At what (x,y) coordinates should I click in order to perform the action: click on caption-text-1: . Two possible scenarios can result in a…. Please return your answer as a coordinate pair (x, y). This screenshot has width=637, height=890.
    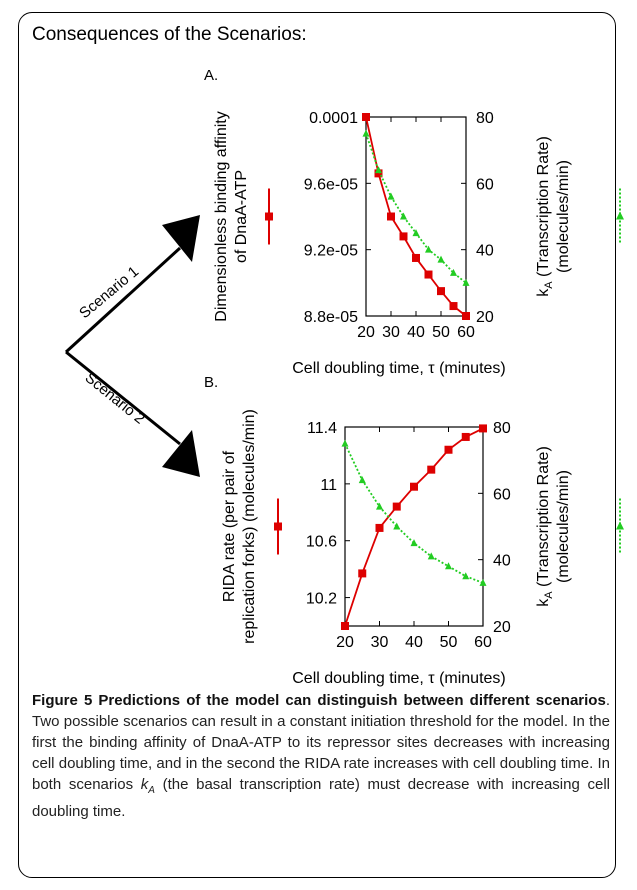
    Looking at the image, I should click on (321, 742).